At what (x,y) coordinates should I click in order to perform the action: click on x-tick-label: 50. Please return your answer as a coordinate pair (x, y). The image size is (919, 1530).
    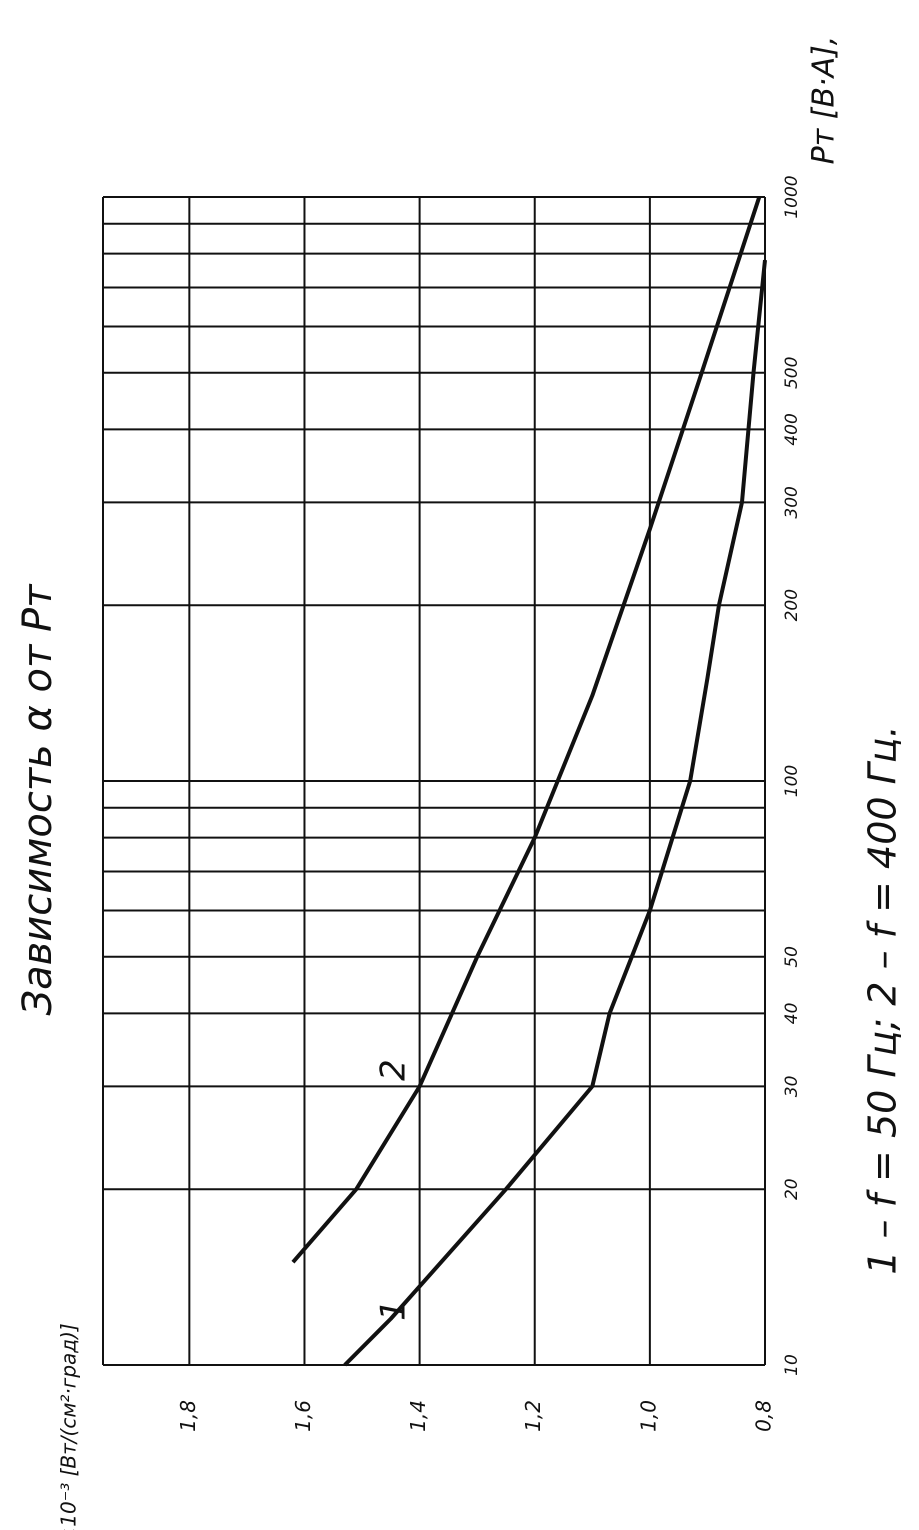
    Looking at the image, I should click on (792, 957).